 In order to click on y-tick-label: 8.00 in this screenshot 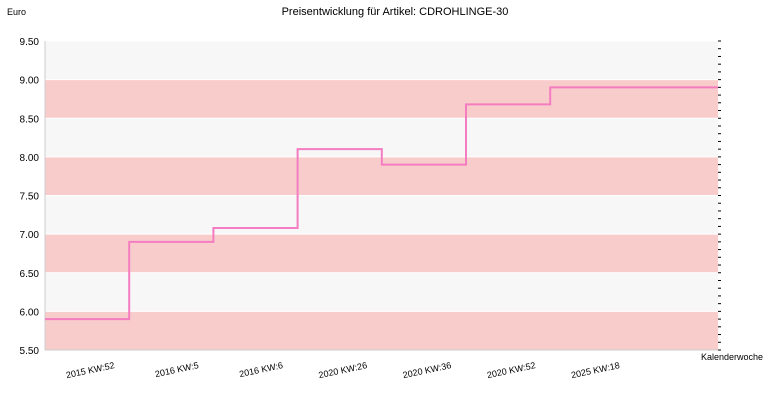, I will do `click(30, 158)`.